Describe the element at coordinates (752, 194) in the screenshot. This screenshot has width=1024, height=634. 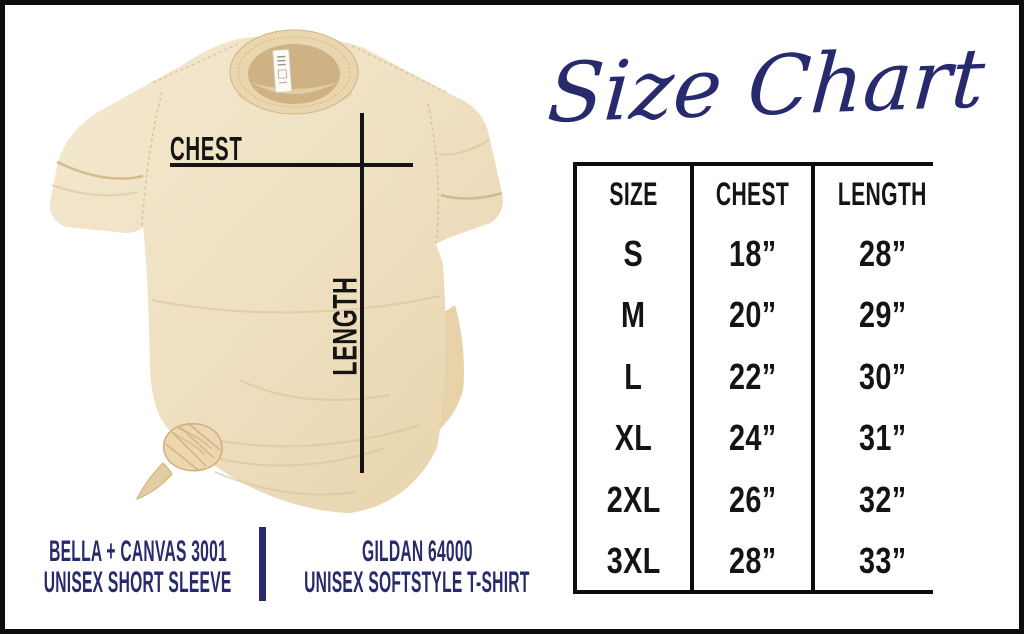
I see `column-header-chest: CHEST` at that location.